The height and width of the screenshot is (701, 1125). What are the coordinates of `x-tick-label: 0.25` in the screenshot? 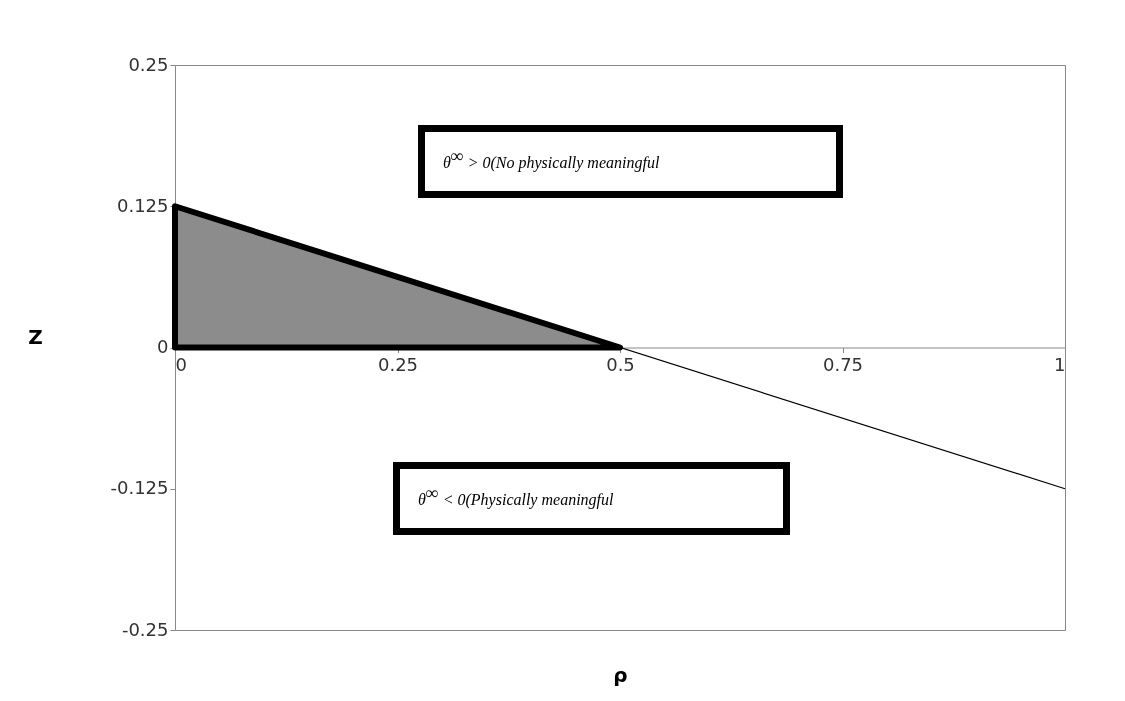 It's located at (398, 364).